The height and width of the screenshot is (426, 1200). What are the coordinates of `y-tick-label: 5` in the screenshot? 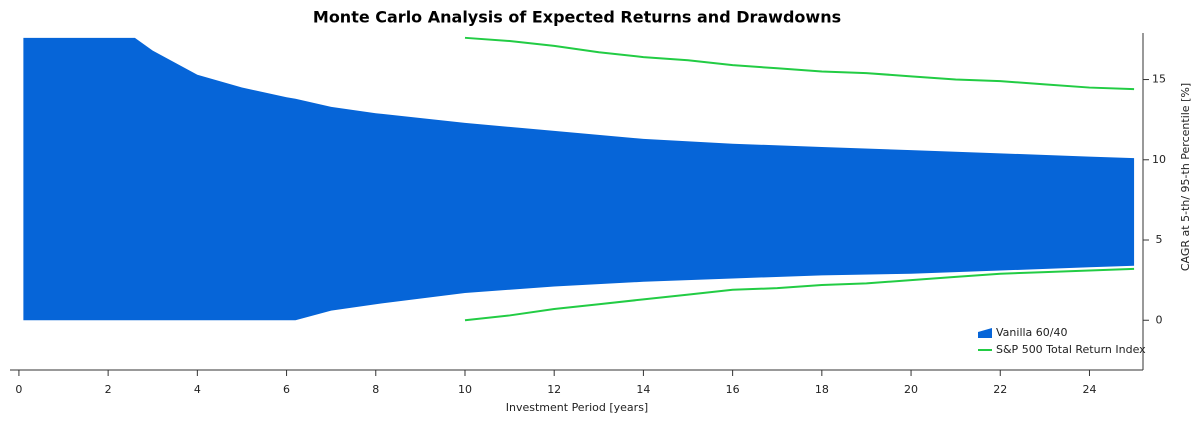 It's located at (1159, 239).